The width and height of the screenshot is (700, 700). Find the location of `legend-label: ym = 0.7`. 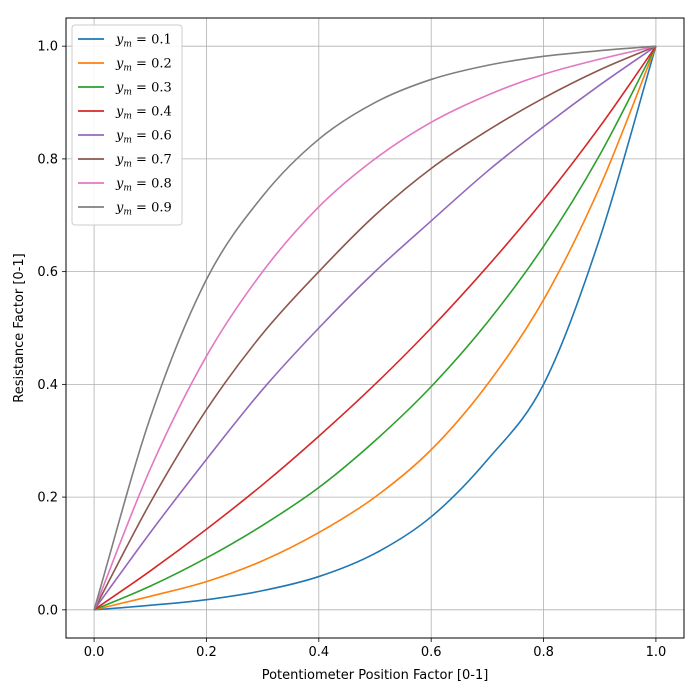

legend-label: ym = 0.7 is located at coordinates (143, 161).